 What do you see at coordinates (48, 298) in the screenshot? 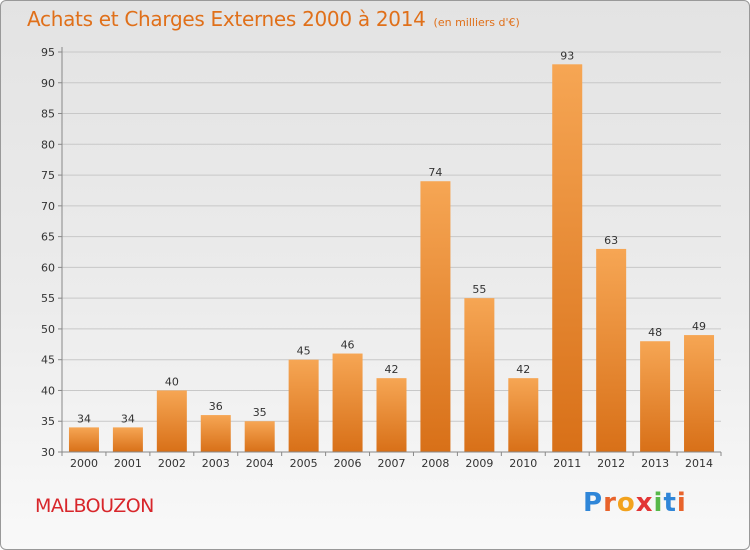
I see `y-tick-label: 55` at bounding box center [48, 298].